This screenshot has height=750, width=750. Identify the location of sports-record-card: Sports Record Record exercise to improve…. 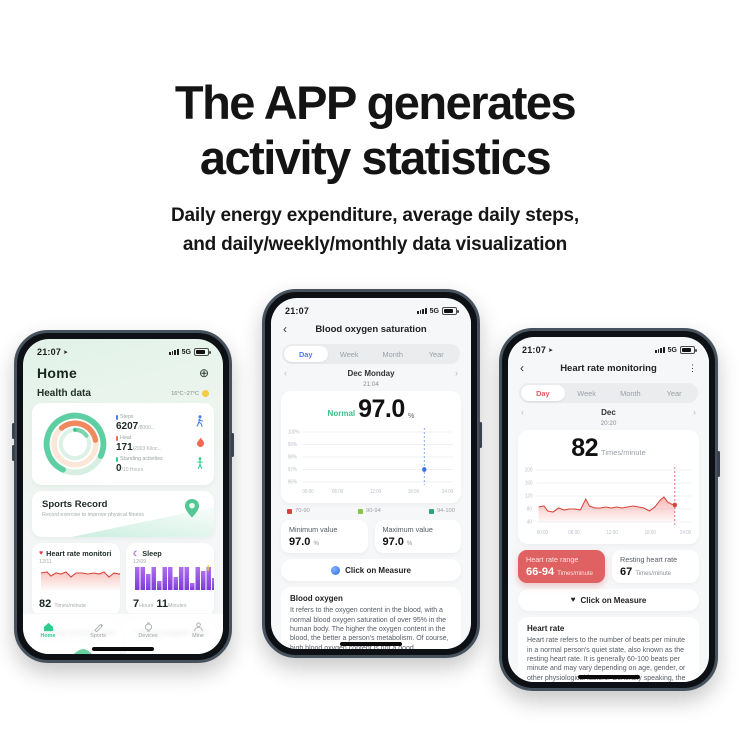
(123, 514).